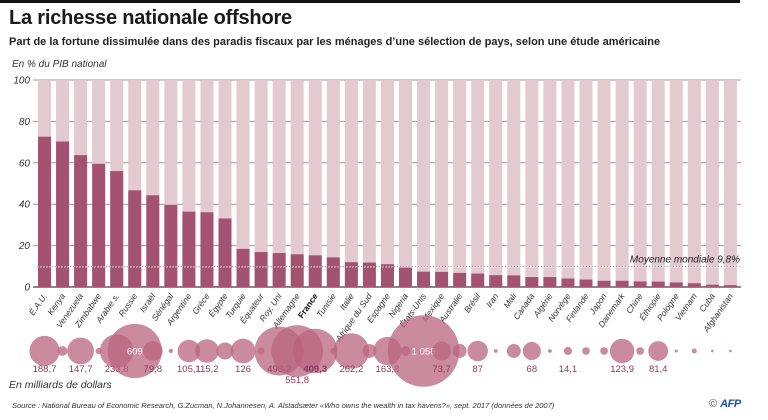 This screenshot has height=420, width=768. I want to click on bubble-label: 188,7, so click(45, 369).